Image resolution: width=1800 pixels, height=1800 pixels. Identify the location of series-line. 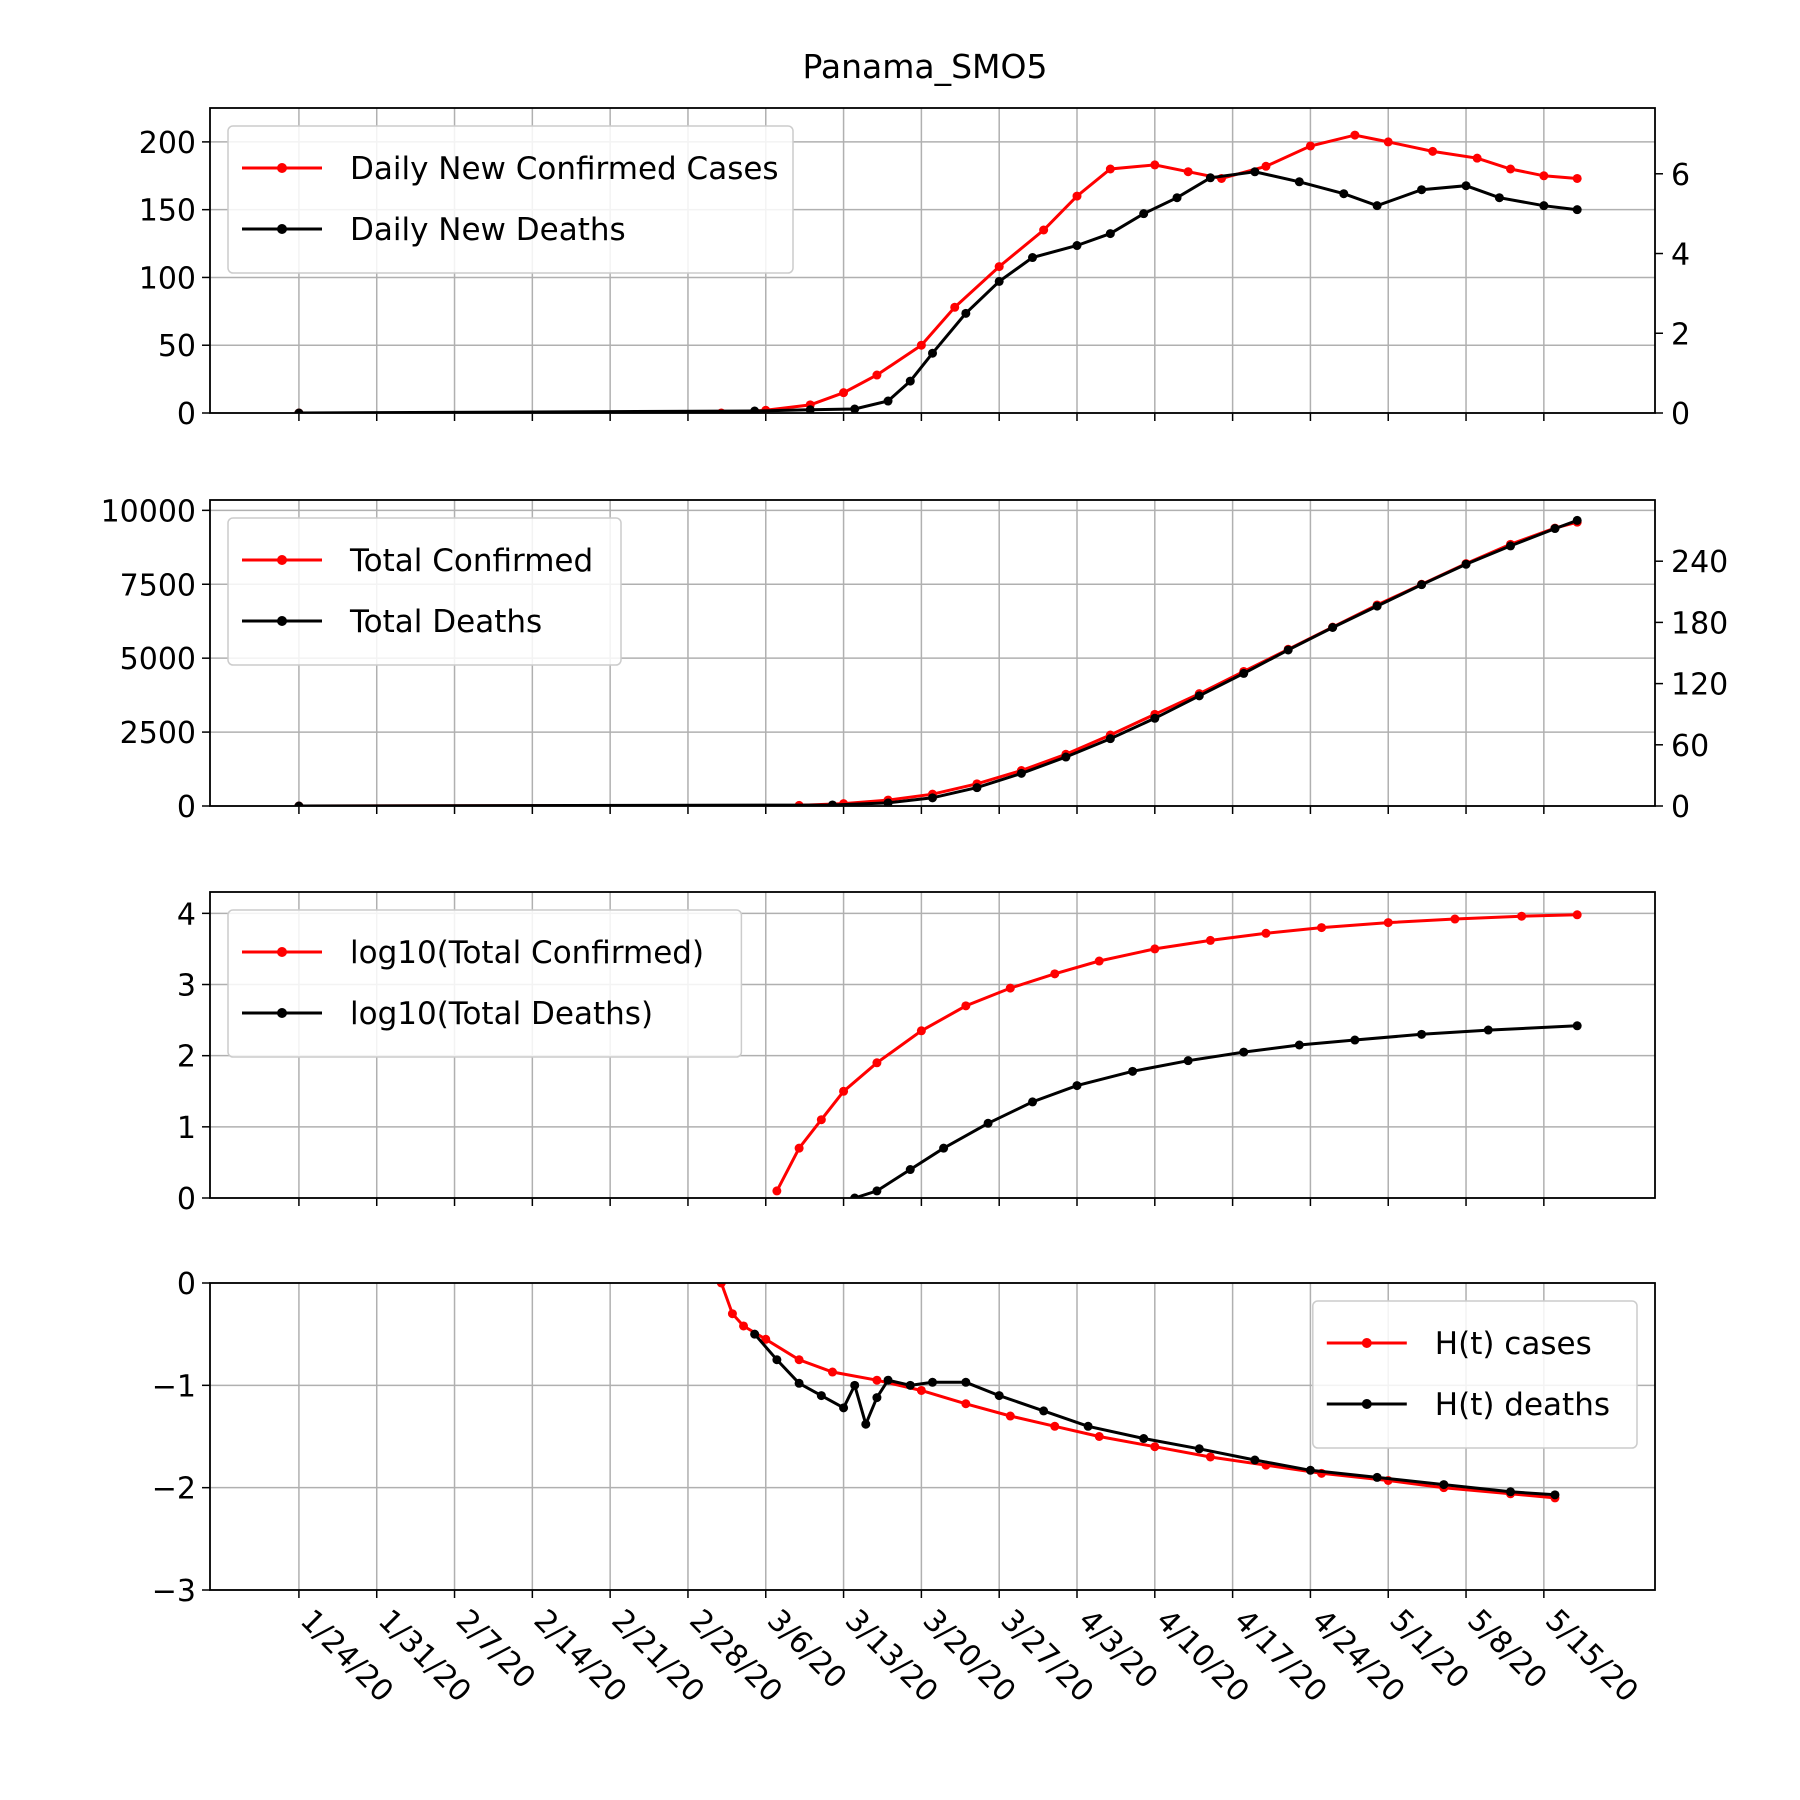
(1176, 1052).